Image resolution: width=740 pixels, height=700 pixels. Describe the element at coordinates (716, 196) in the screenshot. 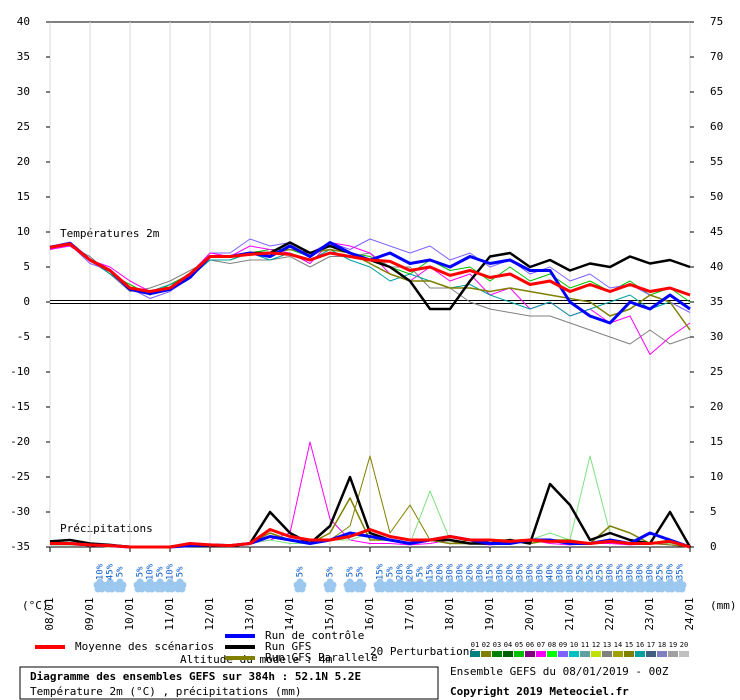

I see `y2-tick-label: 50` at that location.